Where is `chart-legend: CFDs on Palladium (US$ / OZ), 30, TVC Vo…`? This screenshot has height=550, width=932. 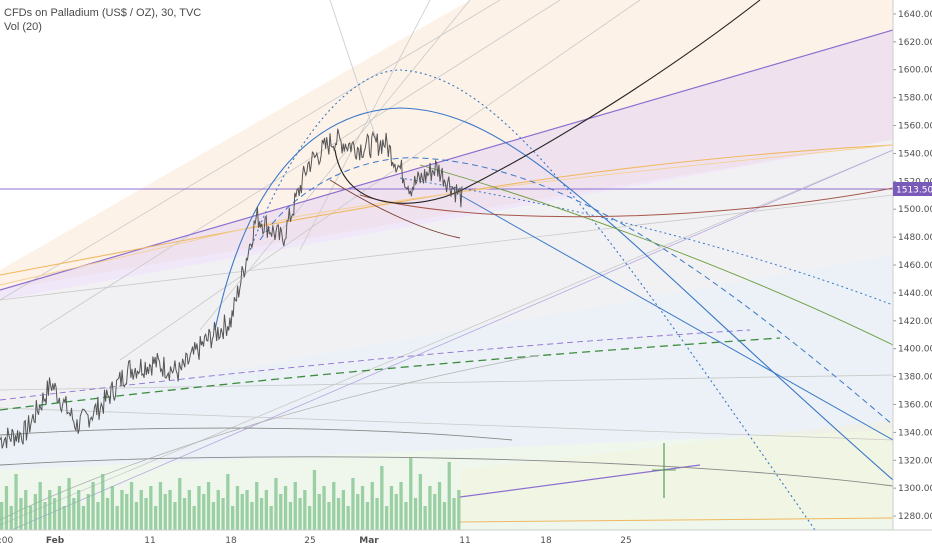
chart-legend: CFDs on Palladium (US$ / OZ), 30, TVC Vo… is located at coordinates (102, 20).